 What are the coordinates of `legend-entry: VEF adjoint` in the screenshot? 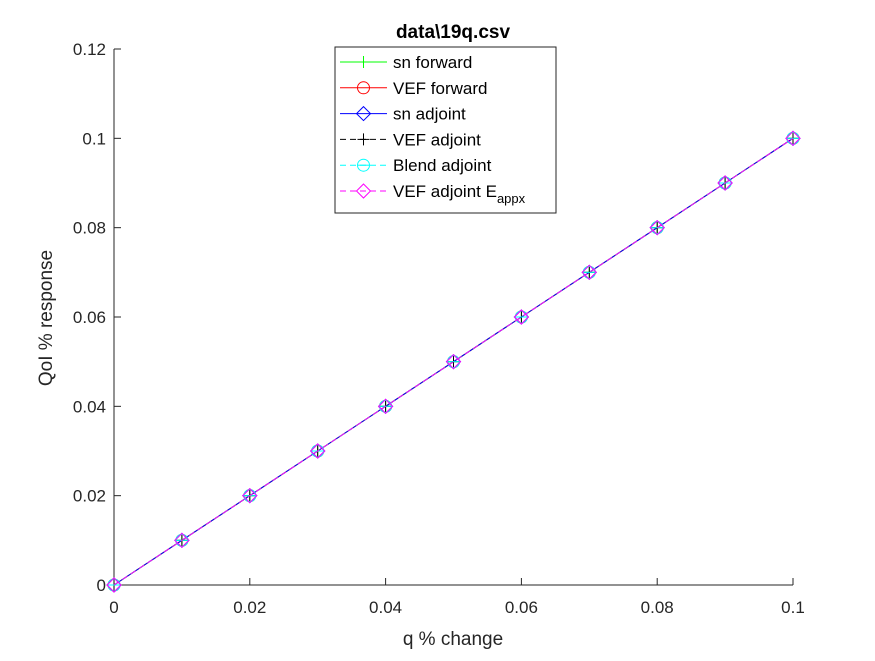 It's located at (410, 139).